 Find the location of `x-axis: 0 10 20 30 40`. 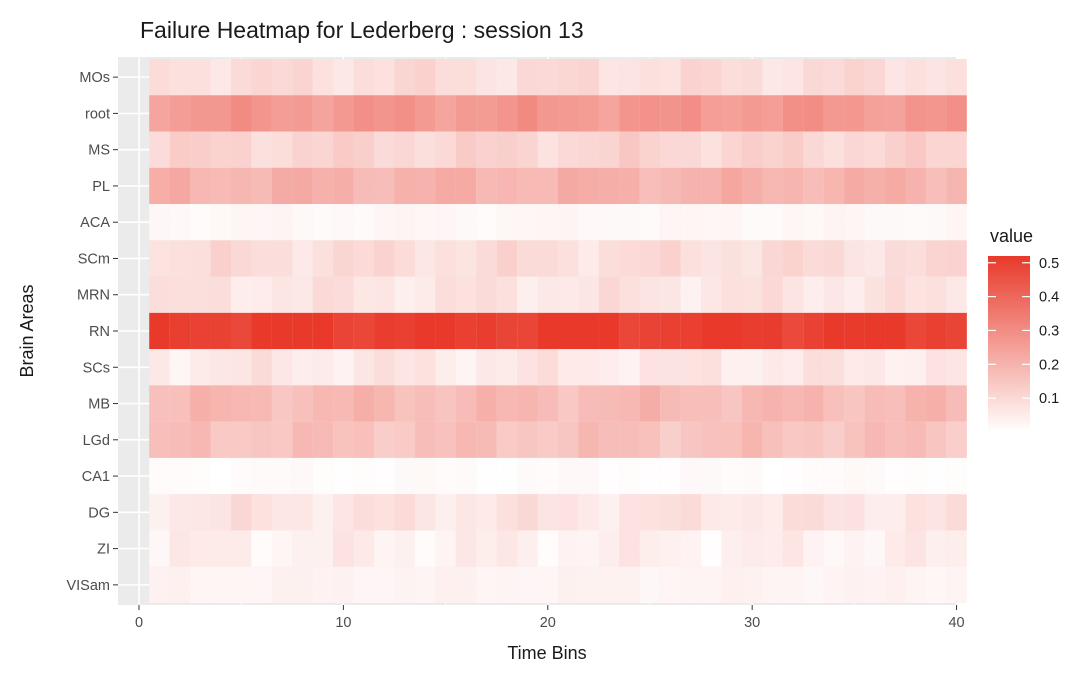

x-axis: 0 10 20 30 40 is located at coordinates (550, 618).